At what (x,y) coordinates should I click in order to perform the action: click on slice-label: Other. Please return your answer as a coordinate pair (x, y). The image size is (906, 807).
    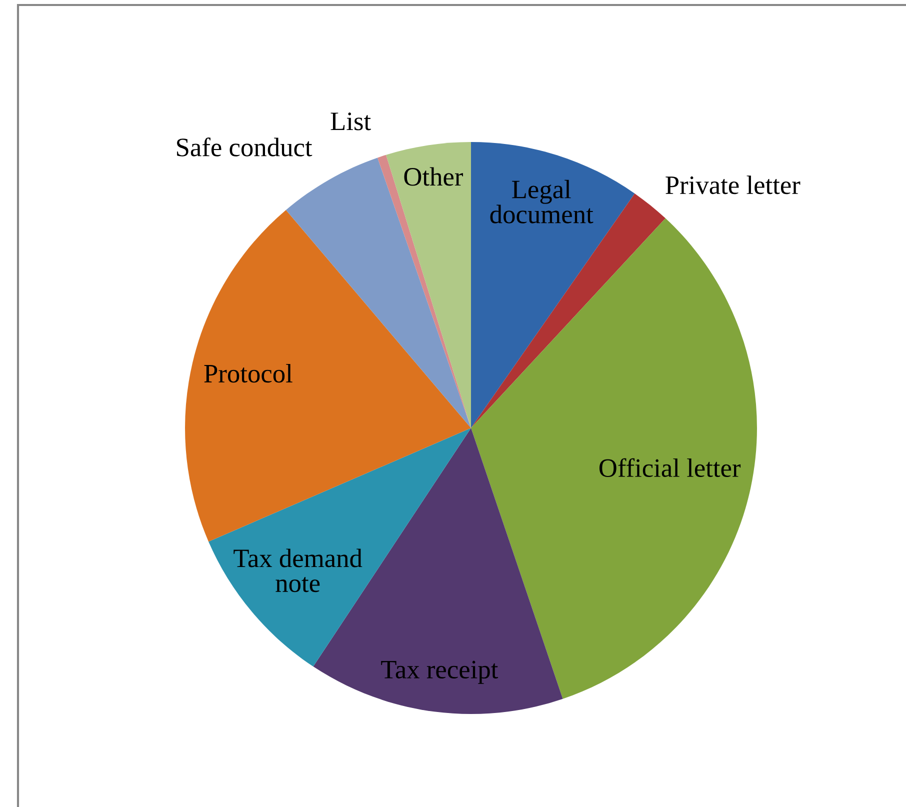
    Looking at the image, I should click on (433, 176).